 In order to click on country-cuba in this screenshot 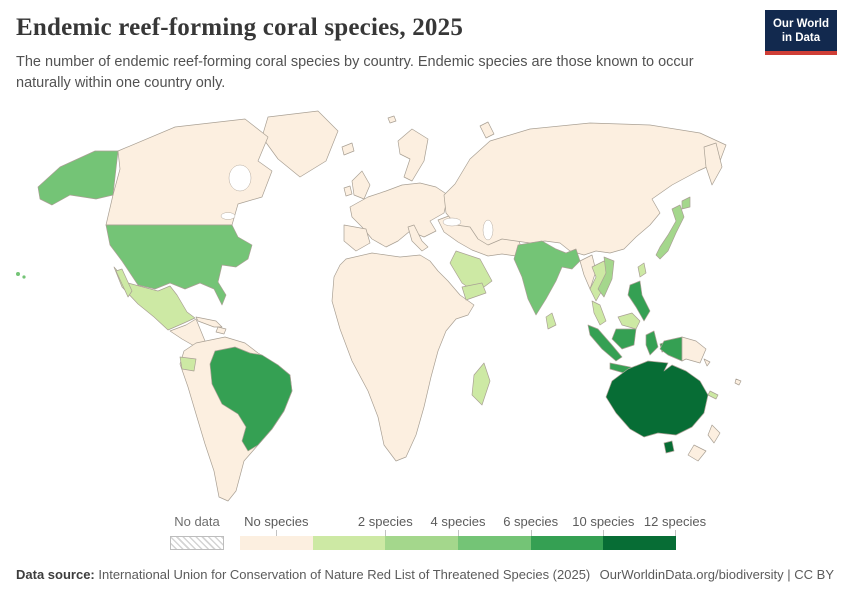, I will do `click(209, 322)`.